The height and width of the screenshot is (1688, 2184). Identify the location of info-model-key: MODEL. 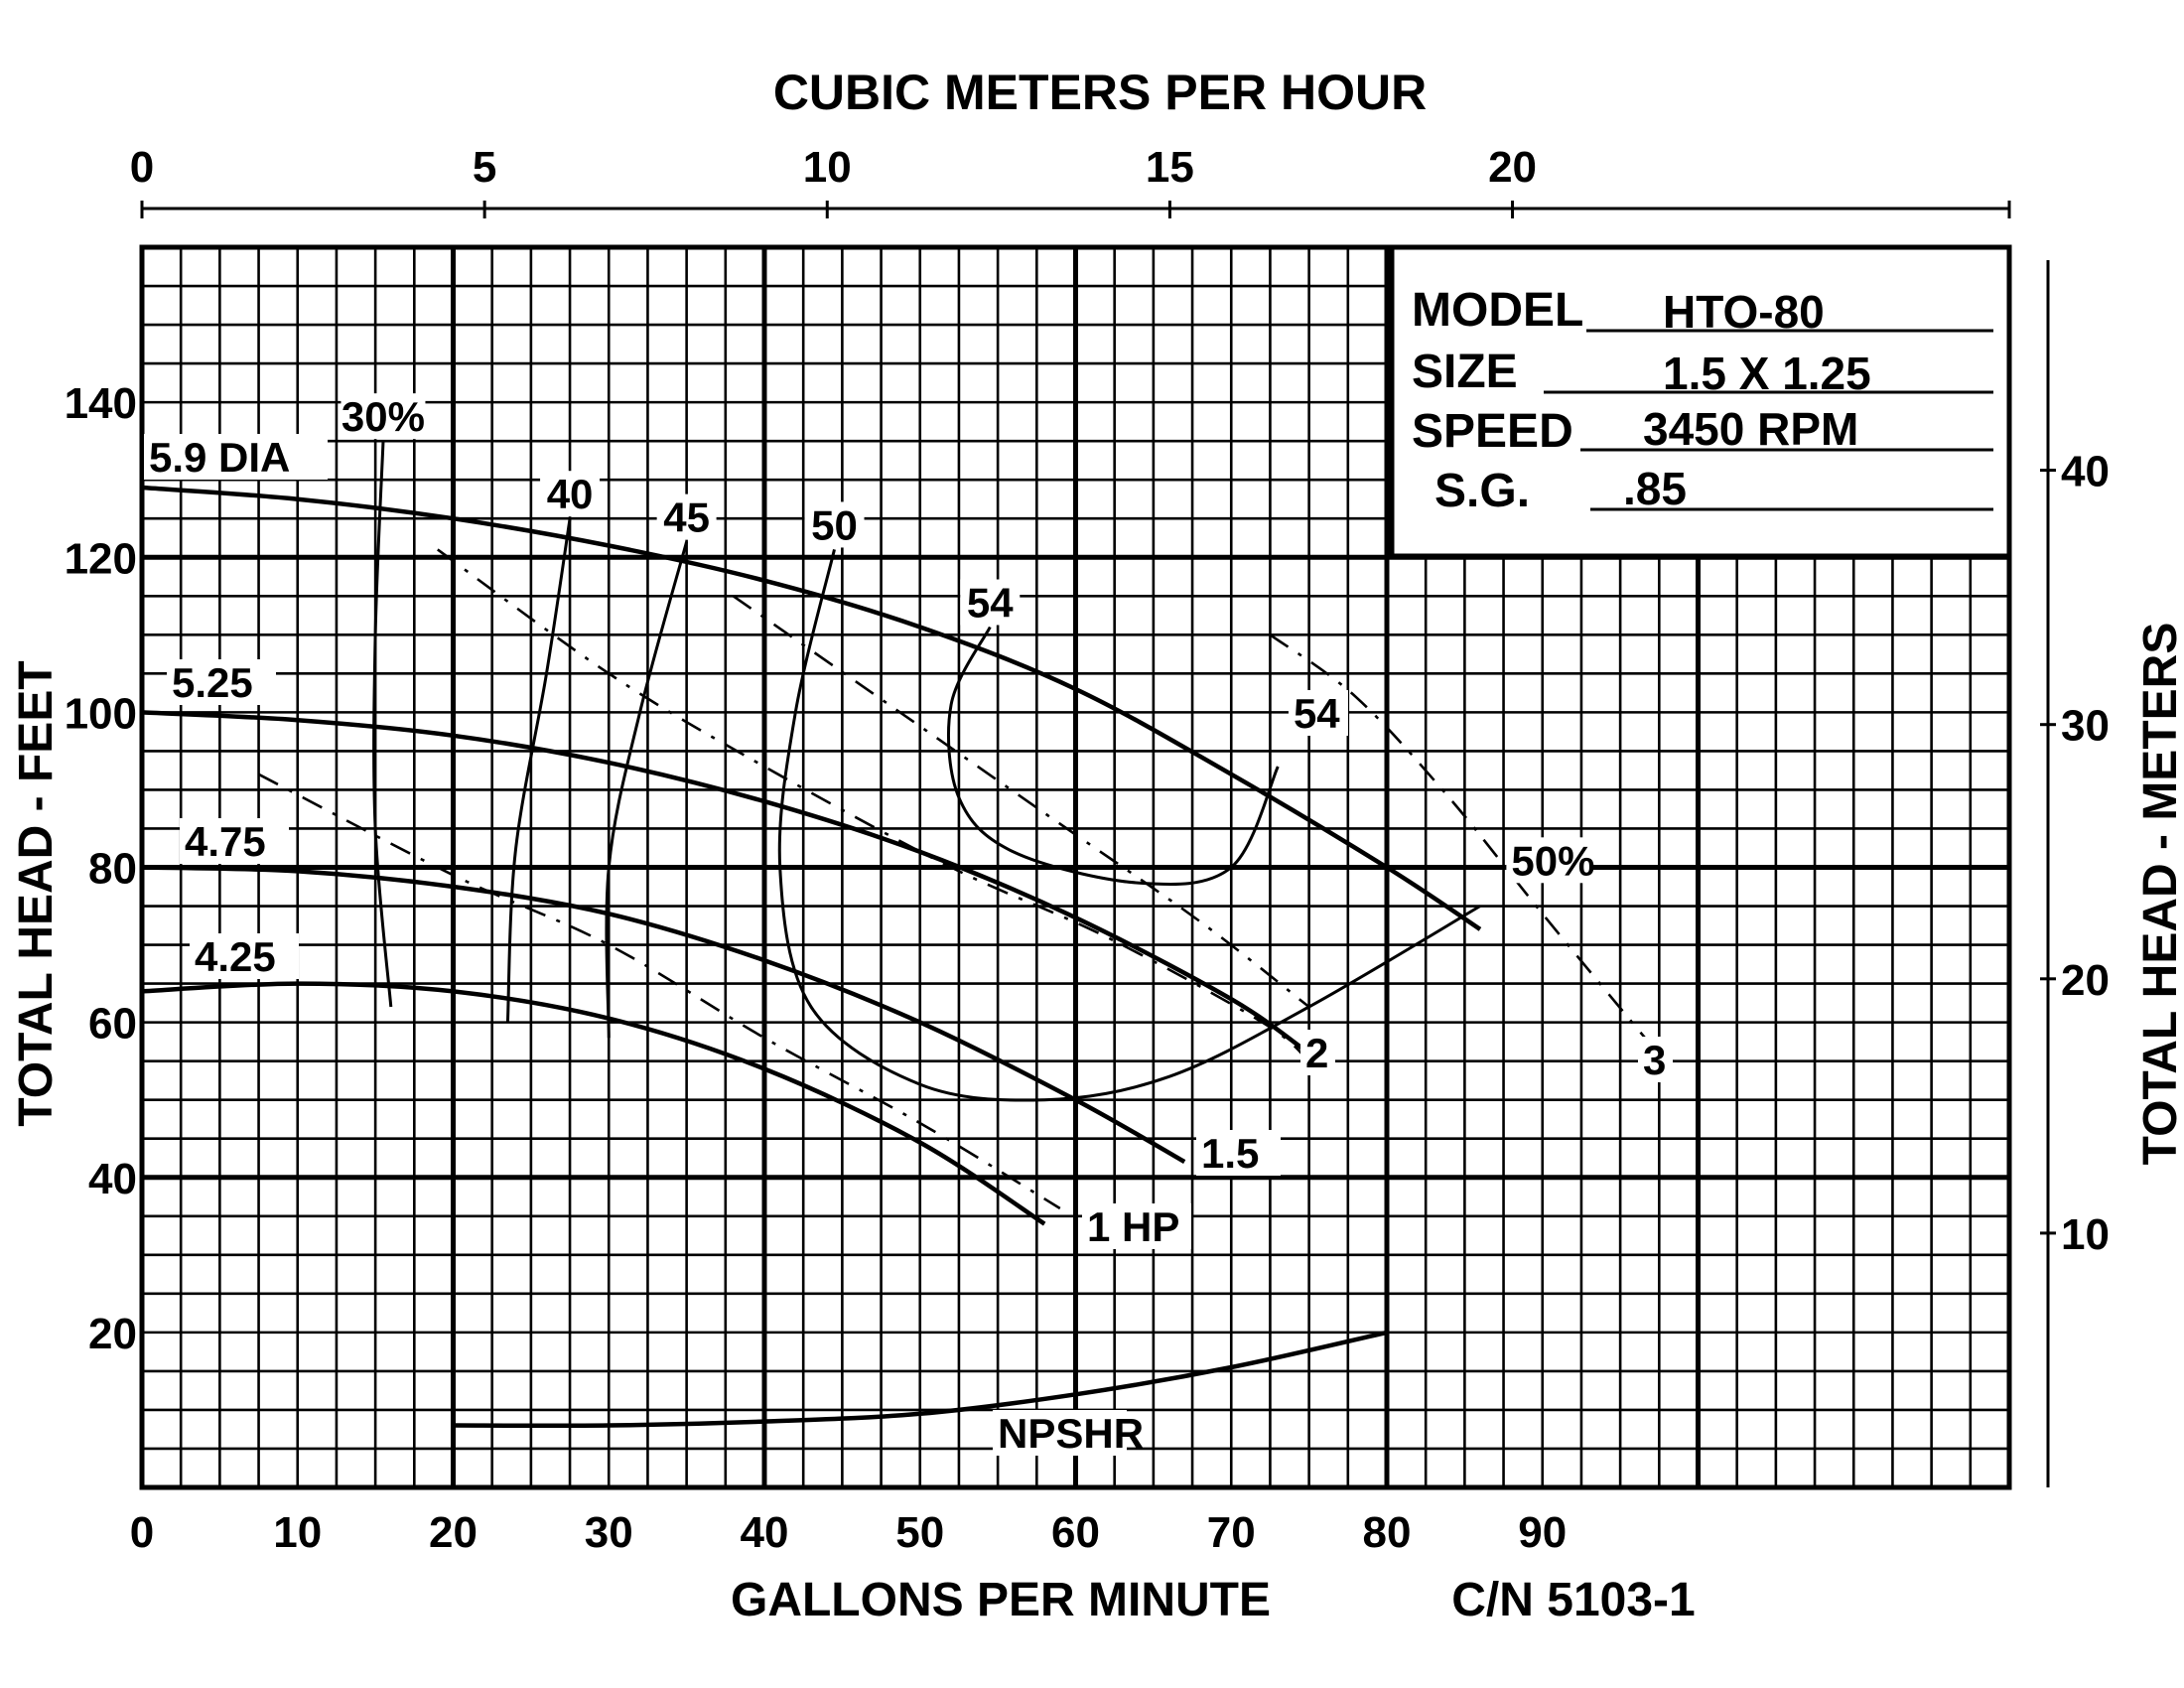
(1497, 310).